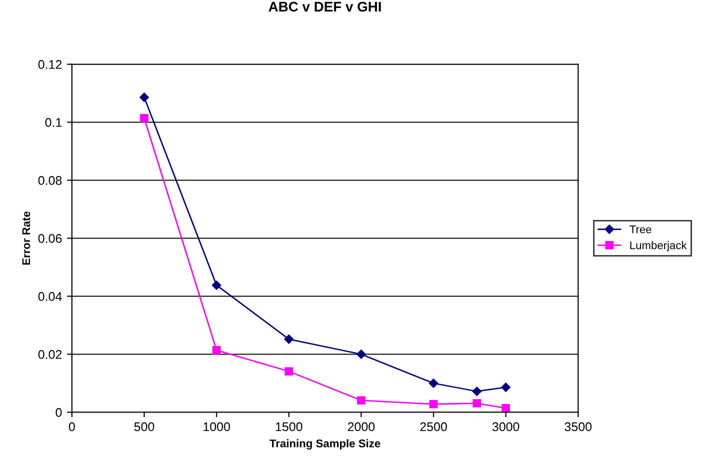 The width and height of the screenshot is (712, 469). I want to click on y-tick-label: 0.02, so click(50, 354).